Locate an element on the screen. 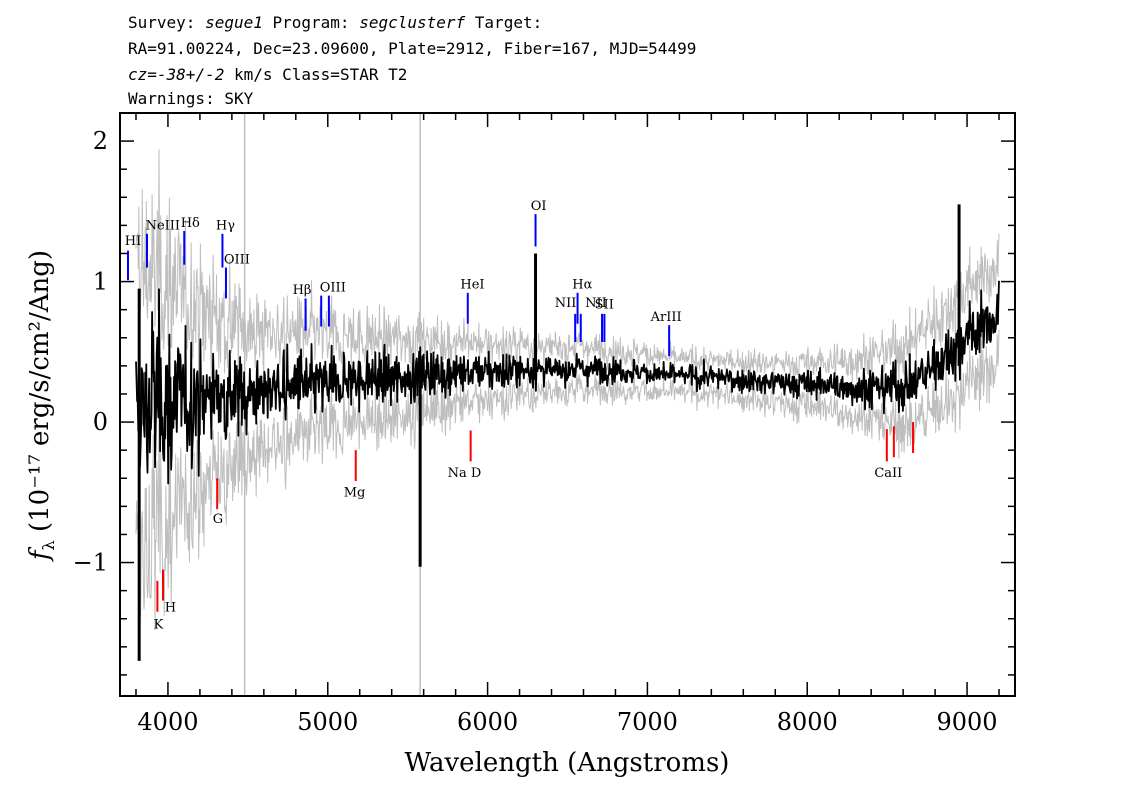 This screenshot has width=1134, height=810. line-label-0: HI is located at coordinates (133, 241).